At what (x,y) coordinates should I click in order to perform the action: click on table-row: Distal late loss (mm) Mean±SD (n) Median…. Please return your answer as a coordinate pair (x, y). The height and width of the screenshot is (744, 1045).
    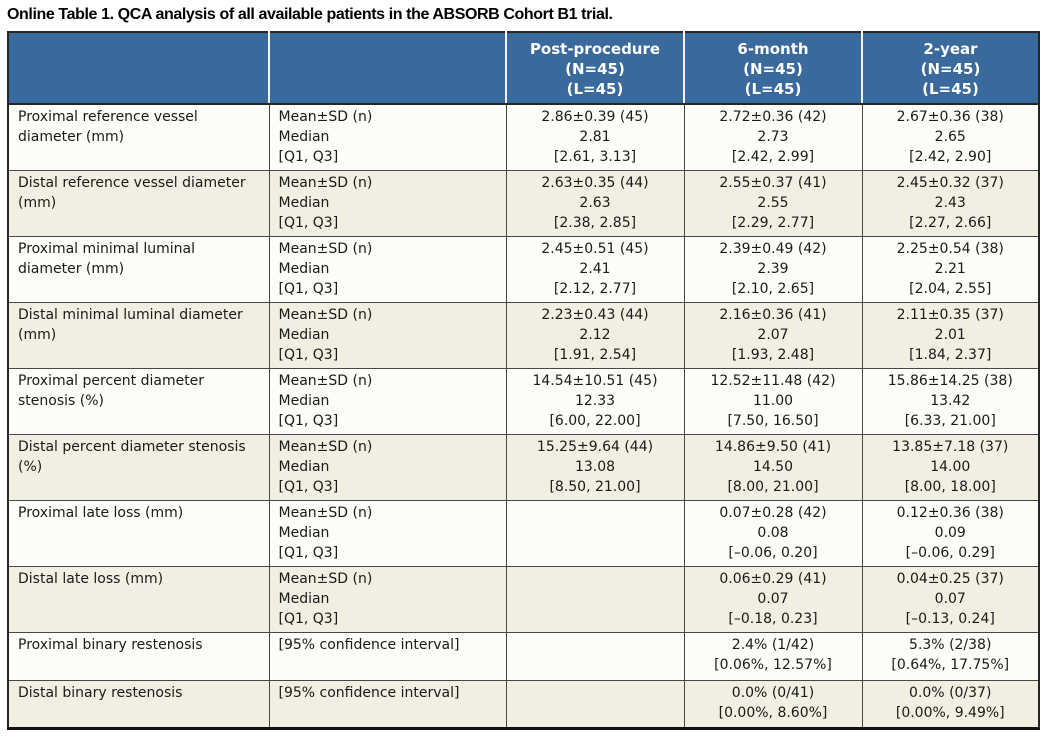
    Looking at the image, I should click on (523, 599).